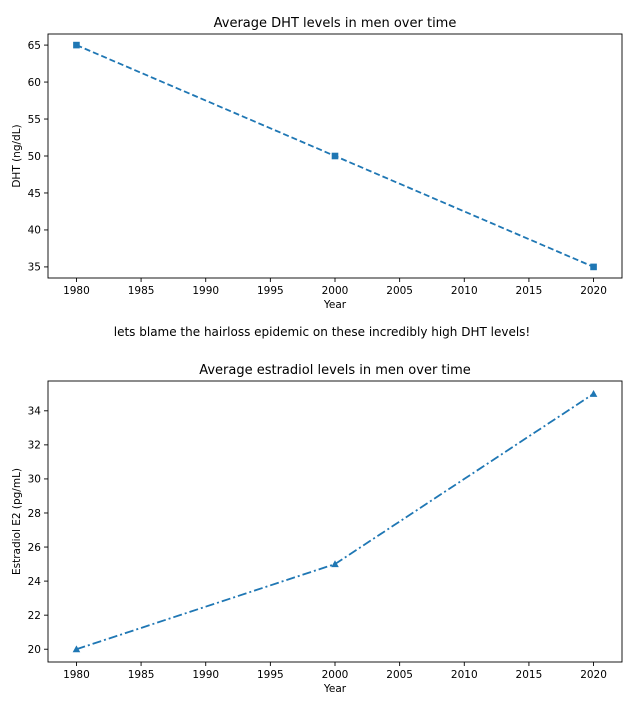  Describe the element at coordinates (593, 675) in the screenshot. I see `estradiol-x-tick-label: 2020` at that location.